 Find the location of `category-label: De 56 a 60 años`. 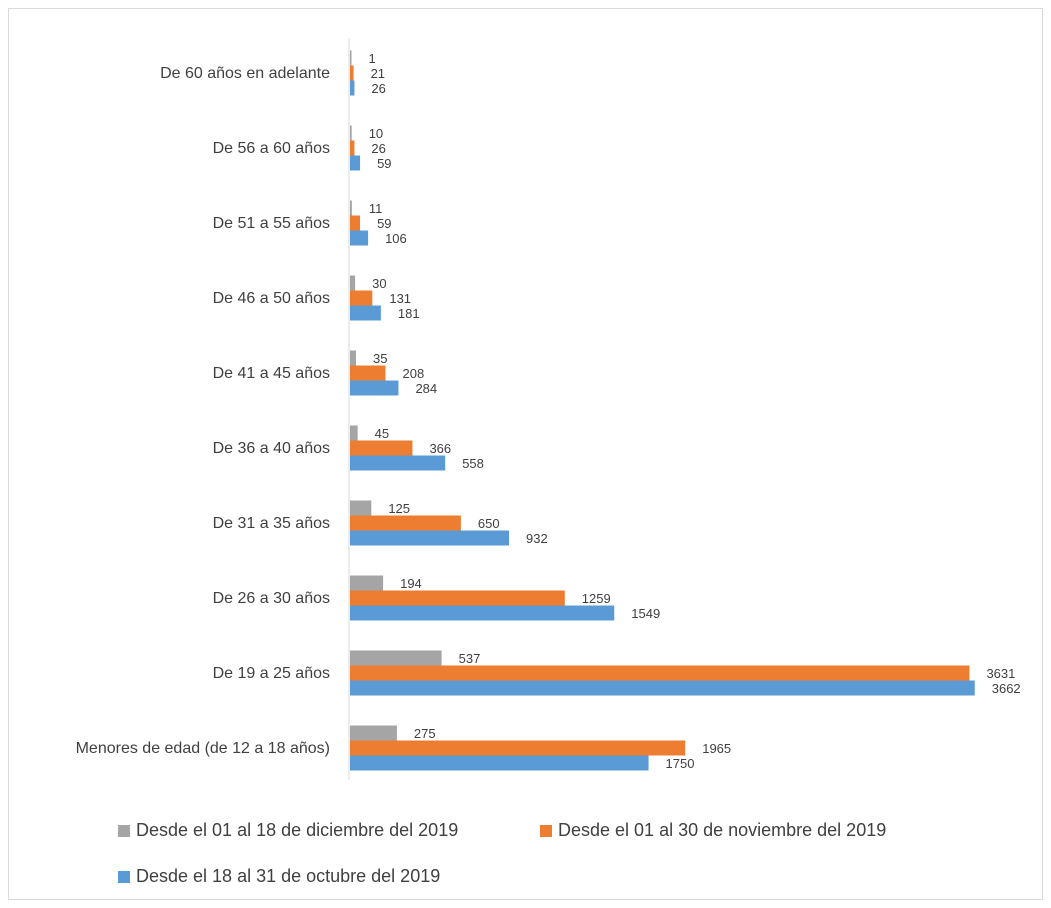

category-label: De 56 a 60 años is located at coordinates (271, 148).